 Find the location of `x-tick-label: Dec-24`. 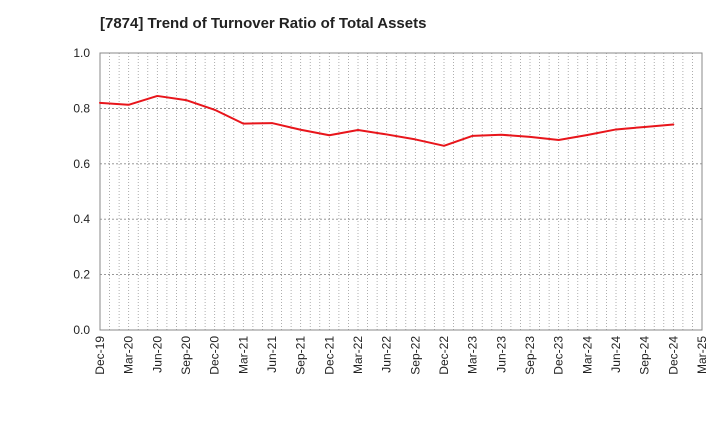

x-tick-label: Dec-24 is located at coordinates (673, 355).